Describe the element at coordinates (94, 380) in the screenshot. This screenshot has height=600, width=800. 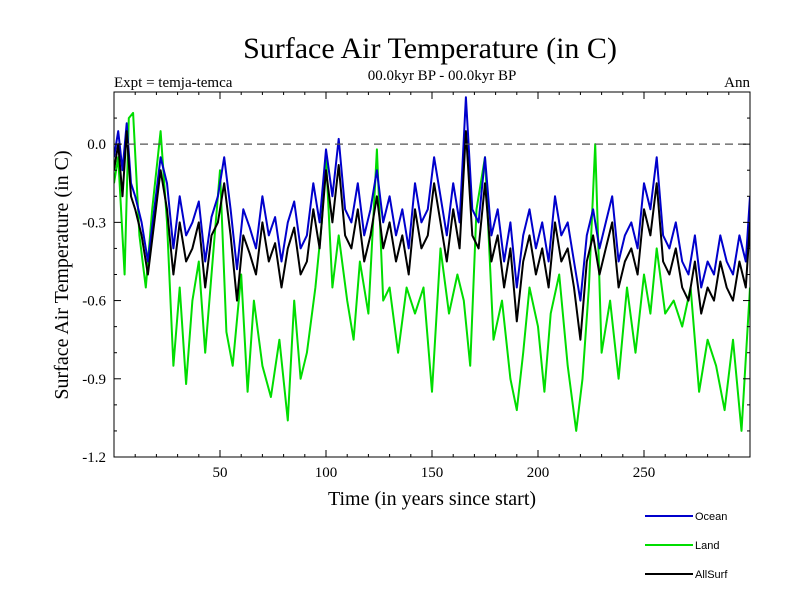
I see `y-tick-label: -0.9` at that location.